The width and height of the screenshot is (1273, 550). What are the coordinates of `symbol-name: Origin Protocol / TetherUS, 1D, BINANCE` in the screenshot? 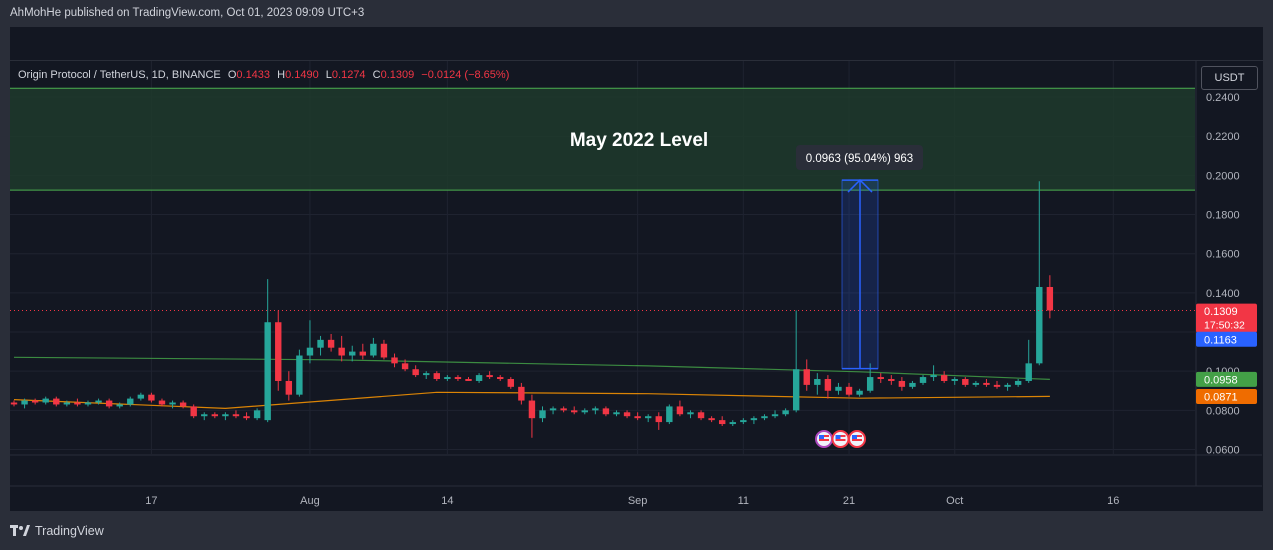 It's located at (119, 75).